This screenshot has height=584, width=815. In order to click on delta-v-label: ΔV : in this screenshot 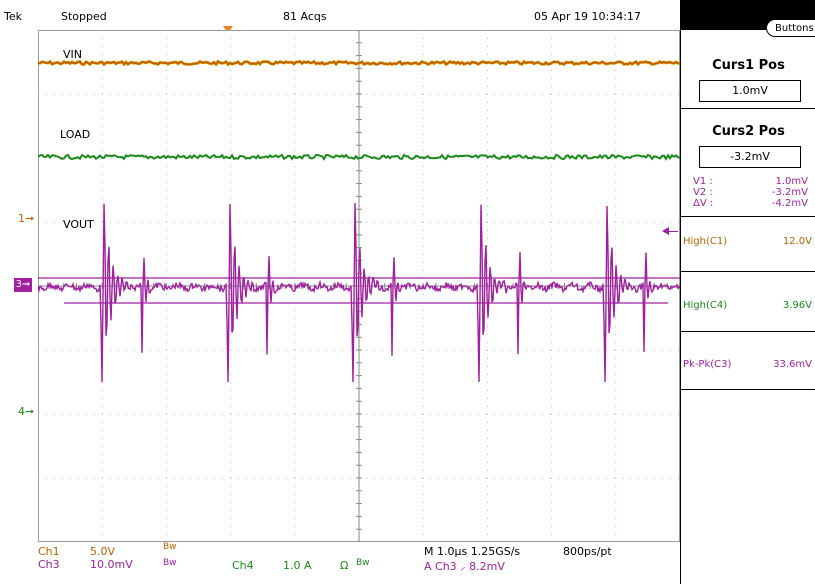, I will do `click(703, 203)`.